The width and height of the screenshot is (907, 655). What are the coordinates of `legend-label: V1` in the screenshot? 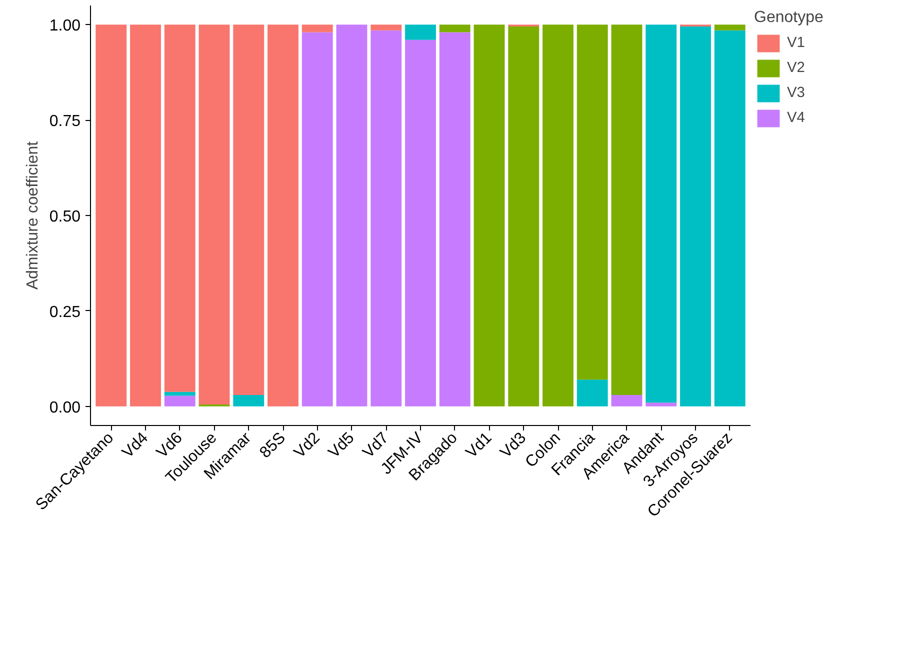 It's located at (796, 43).